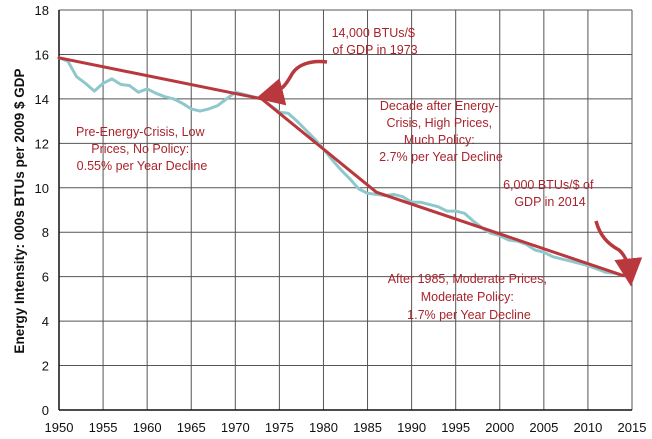 The height and width of the screenshot is (439, 652). I want to click on x-tick-label: 1955, so click(103, 427).